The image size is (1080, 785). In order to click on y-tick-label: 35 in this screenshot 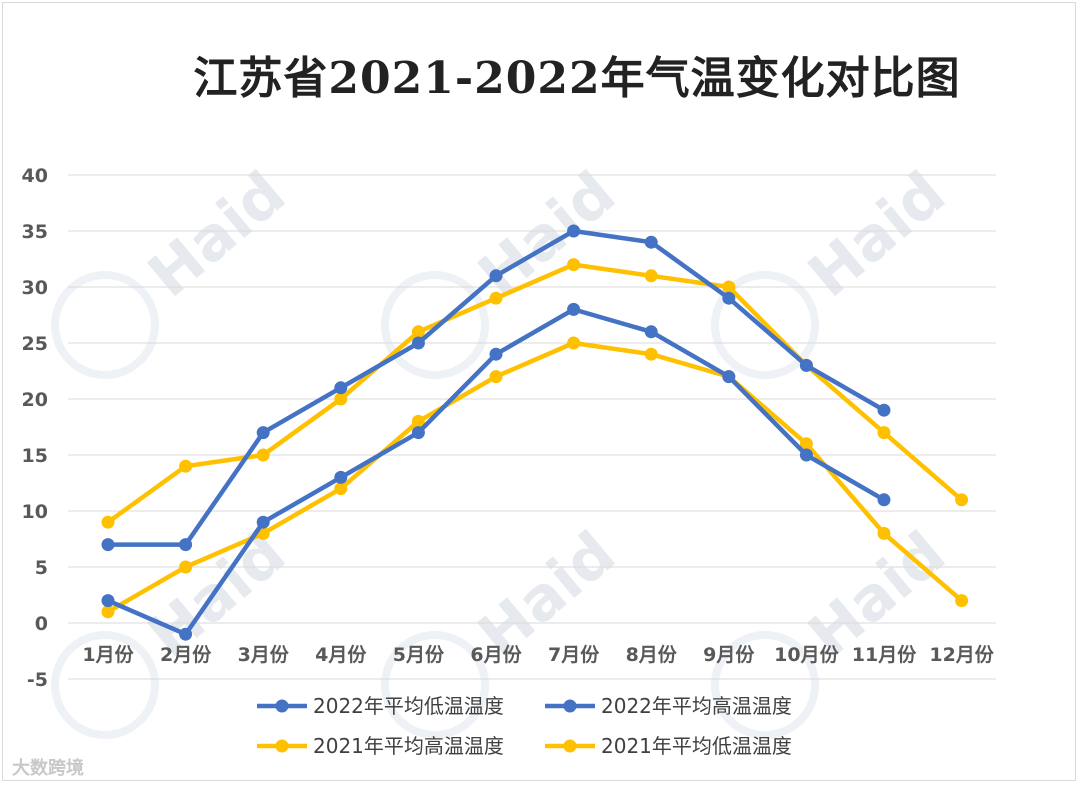, I will do `click(35, 232)`.